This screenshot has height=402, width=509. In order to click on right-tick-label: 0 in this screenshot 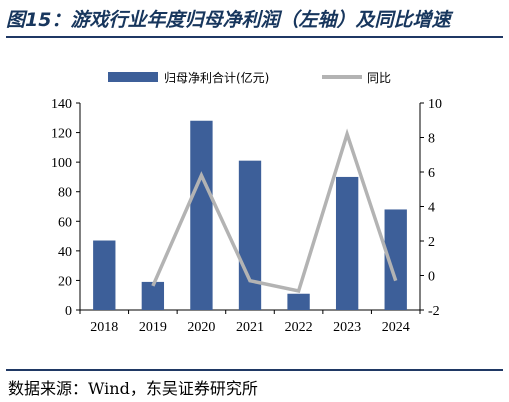, I will do `click(431, 277)`.